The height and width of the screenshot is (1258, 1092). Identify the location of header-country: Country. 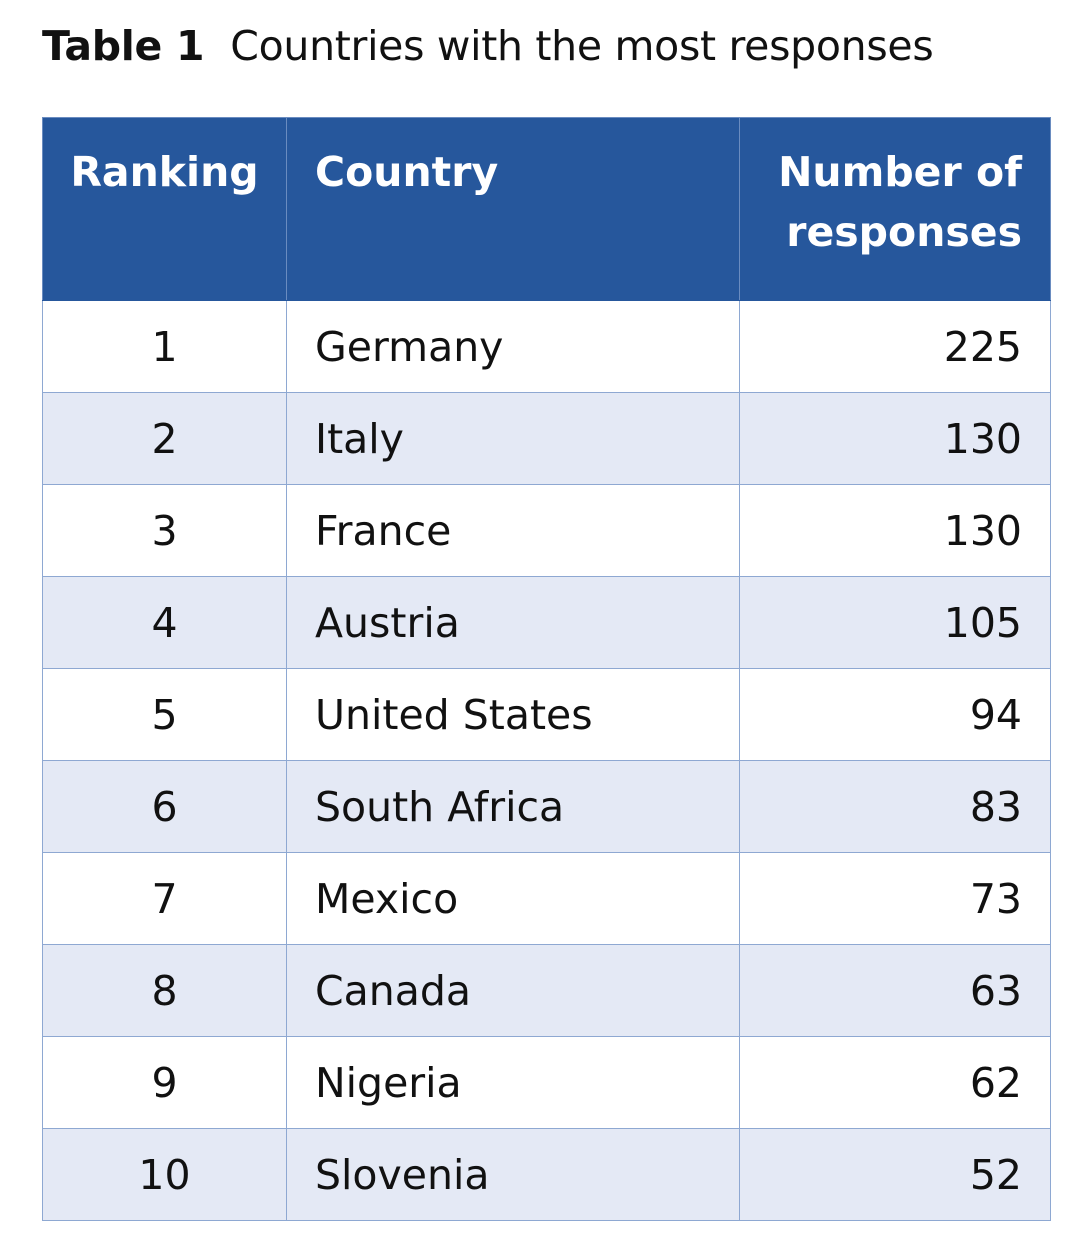
(513, 209).